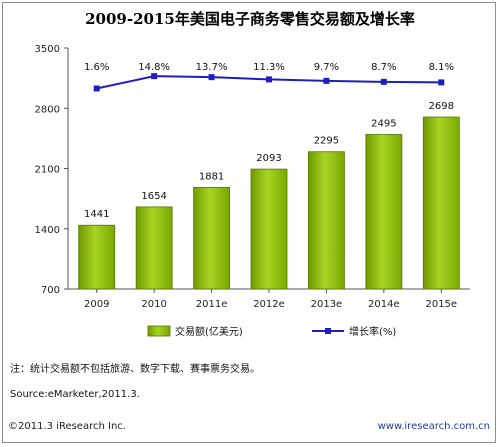 The width and height of the screenshot is (500, 447). Describe the element at coordinates (211, 176) in the screenshot. I see `bar-value-label: 1881` at that location.